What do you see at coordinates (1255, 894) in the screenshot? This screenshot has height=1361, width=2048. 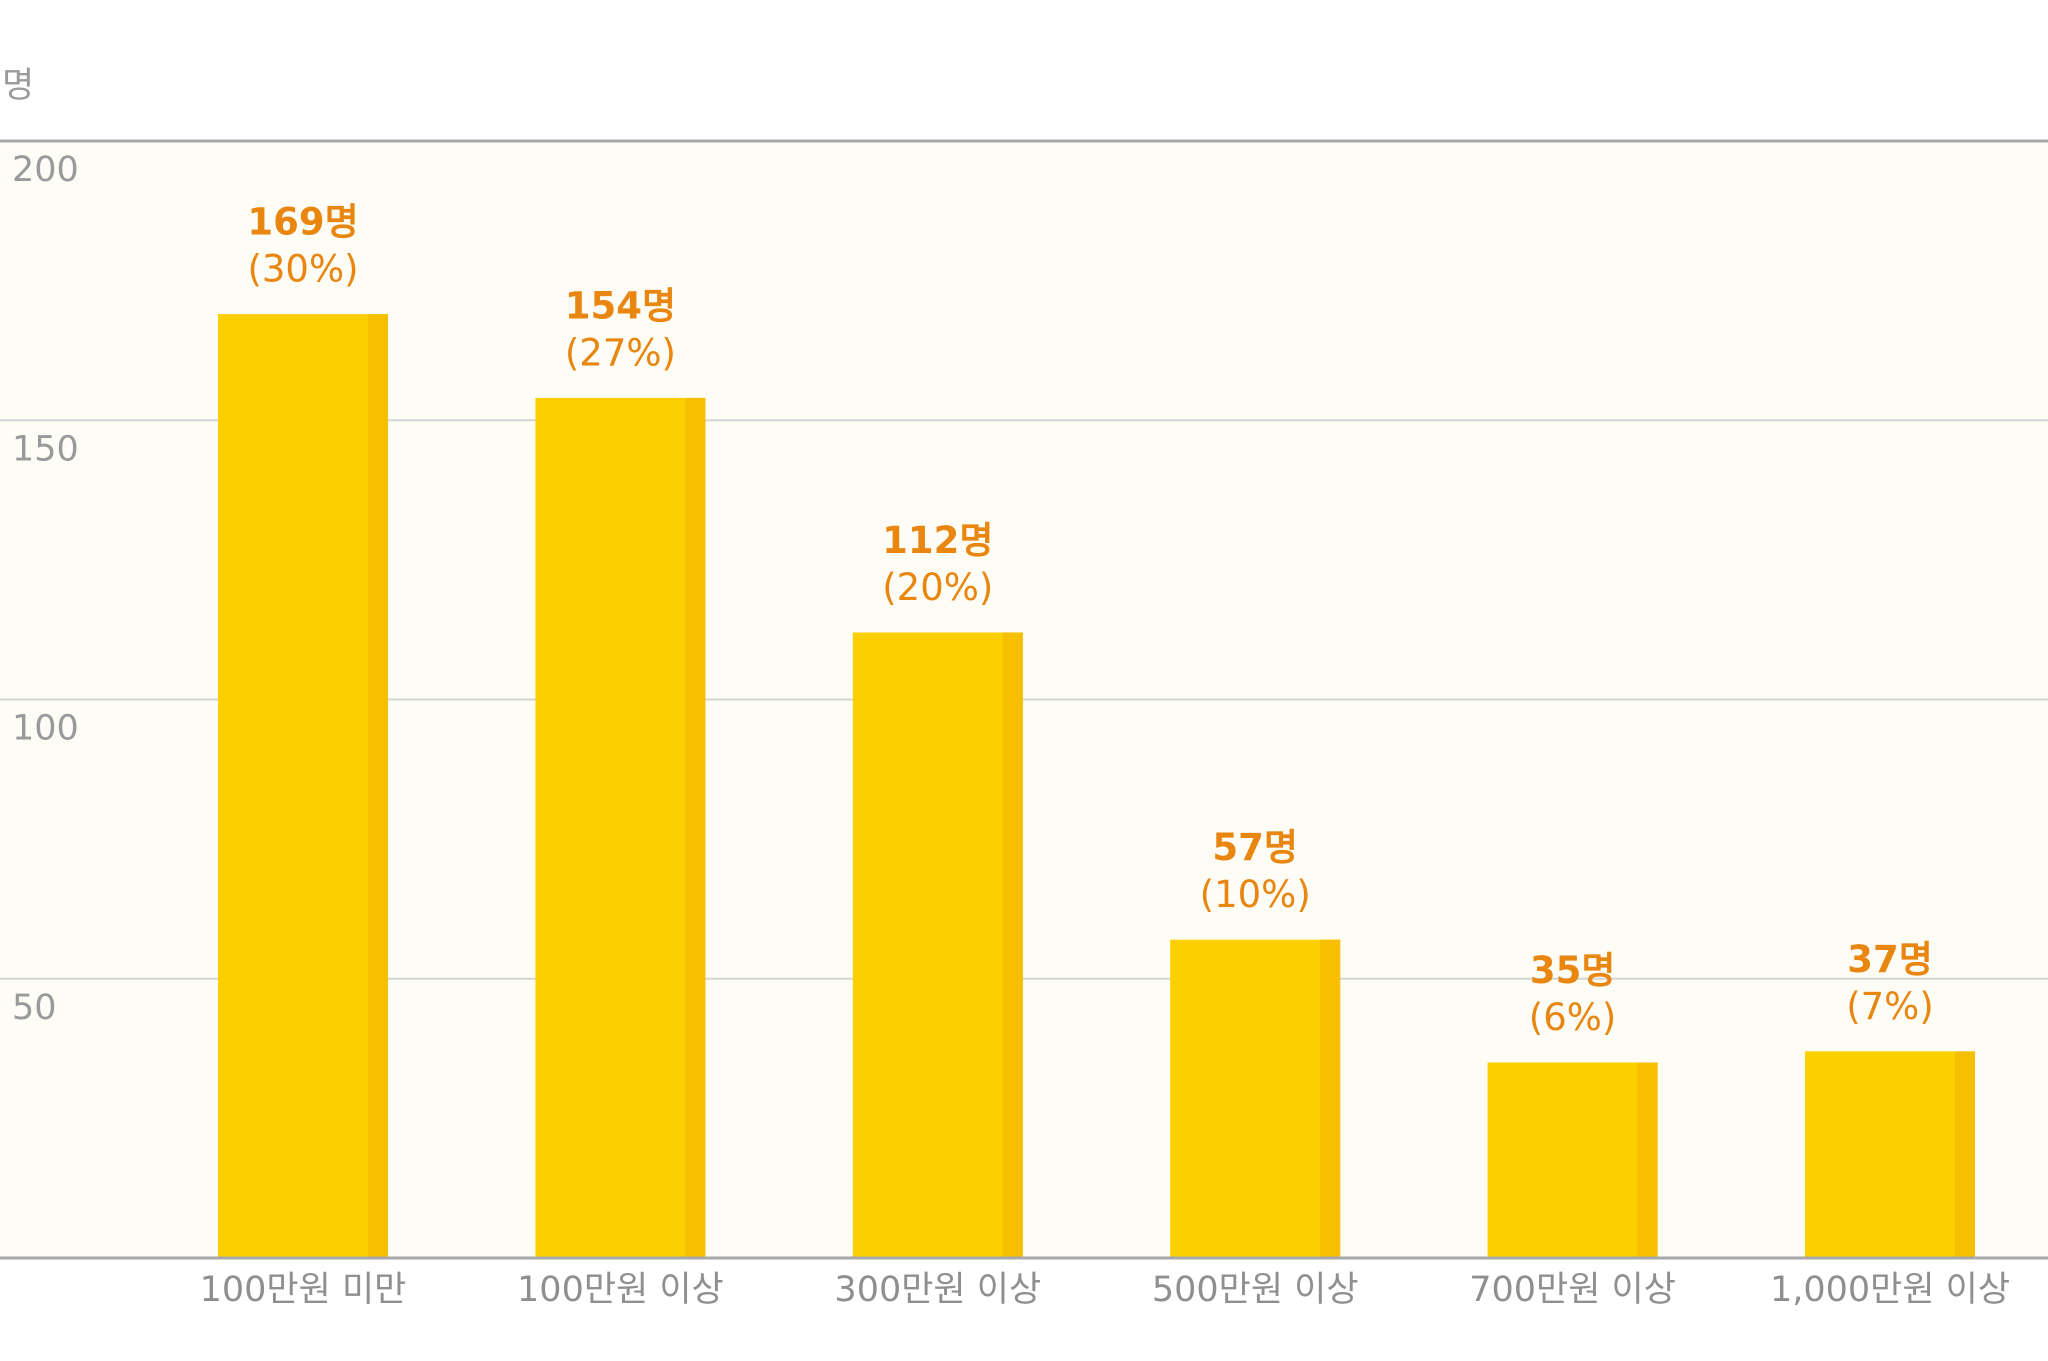 I see `share-label: (10%)` at bounding box center [1255, 894].